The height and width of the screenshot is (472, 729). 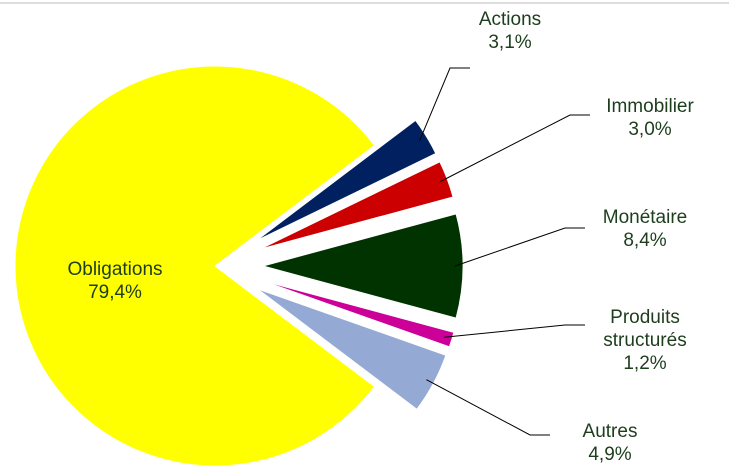 What do you see at coordinates (650, 118) in the screenshot?
I see `slice-label: Immobilier 3,0%` at bounding box center [650, 118].